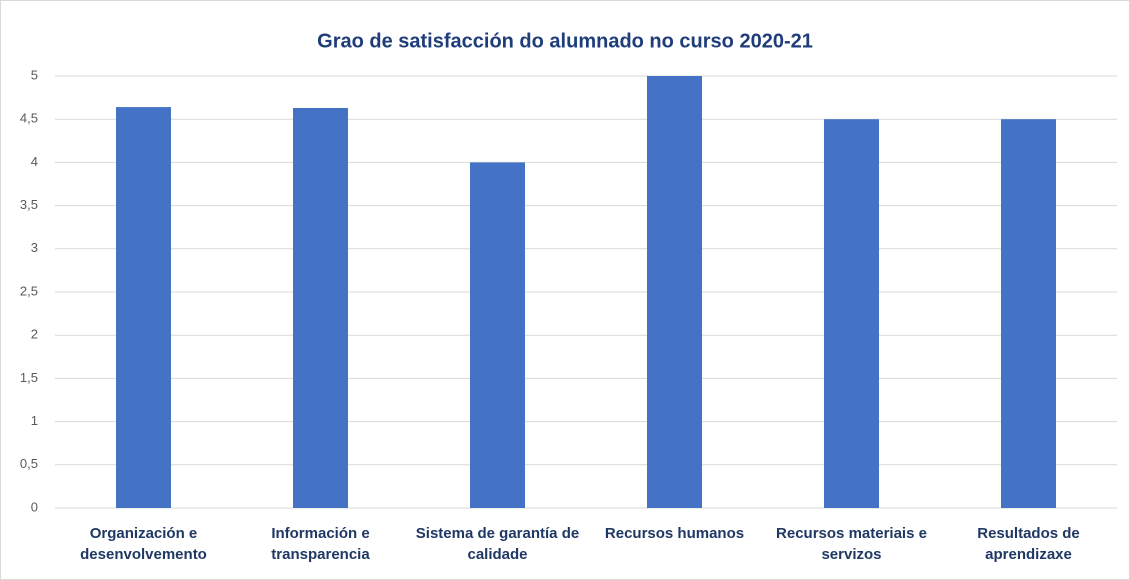 The height and width of the screenshot is (580, 1130). I want to click on y-tick-label: 2, so click(34, 334).